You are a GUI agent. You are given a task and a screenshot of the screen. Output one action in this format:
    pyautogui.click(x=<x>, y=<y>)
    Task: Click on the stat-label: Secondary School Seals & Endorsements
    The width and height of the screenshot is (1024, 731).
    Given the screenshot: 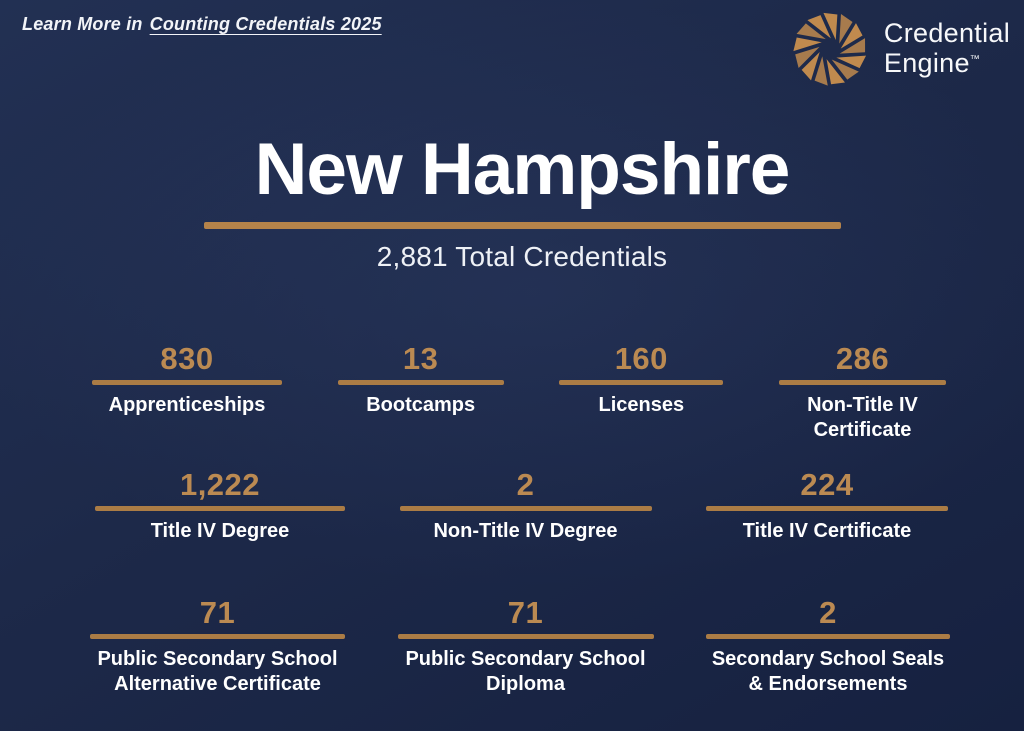 What is the action you would take?
    pyautogui.click(x=828, y=671)
    